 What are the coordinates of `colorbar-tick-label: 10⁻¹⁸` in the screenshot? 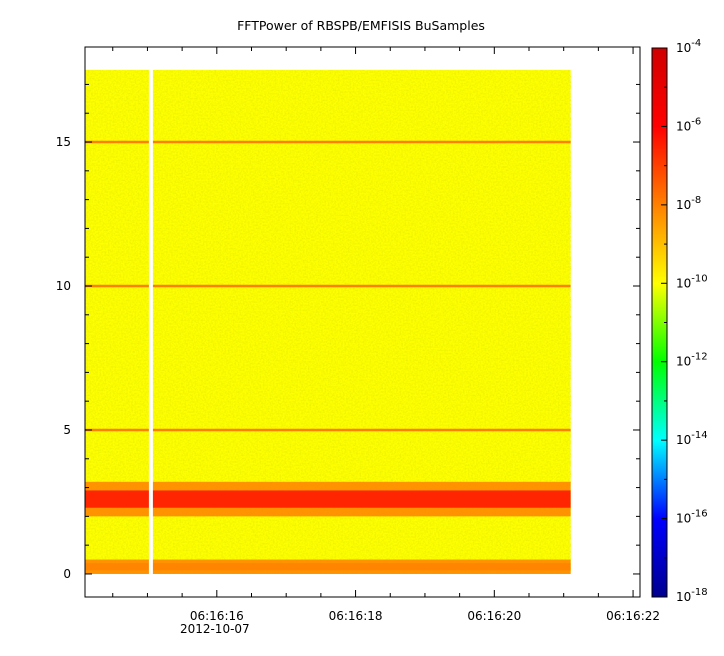 It's located at (692, 595).